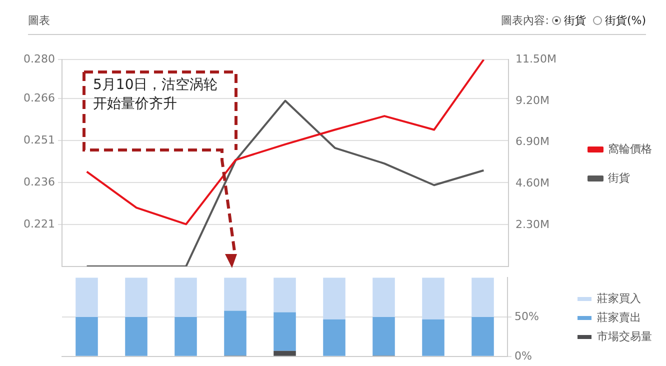 This screenshot has width=666, height=366. What do you see at coordinates (39, 59) in the screenshot?
I see `y-tick-label: 0.280` at bounding box center [39, 59].